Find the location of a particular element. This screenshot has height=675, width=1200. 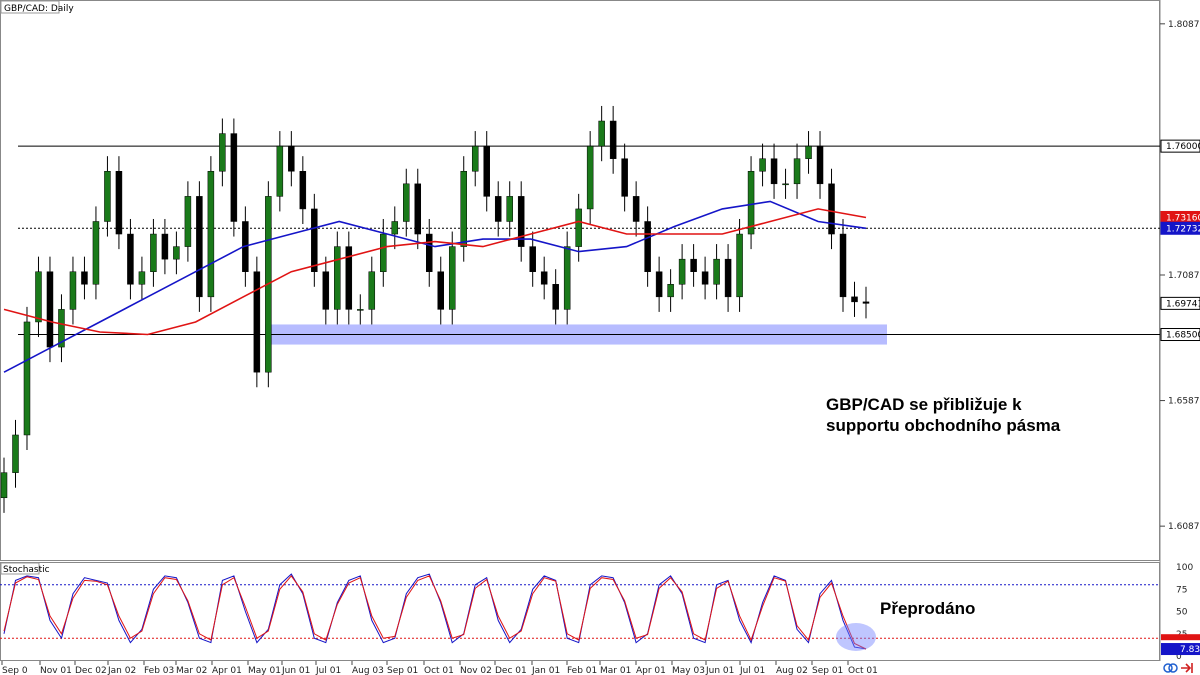

moving-average-red-line is located at coordinates (435, 272).